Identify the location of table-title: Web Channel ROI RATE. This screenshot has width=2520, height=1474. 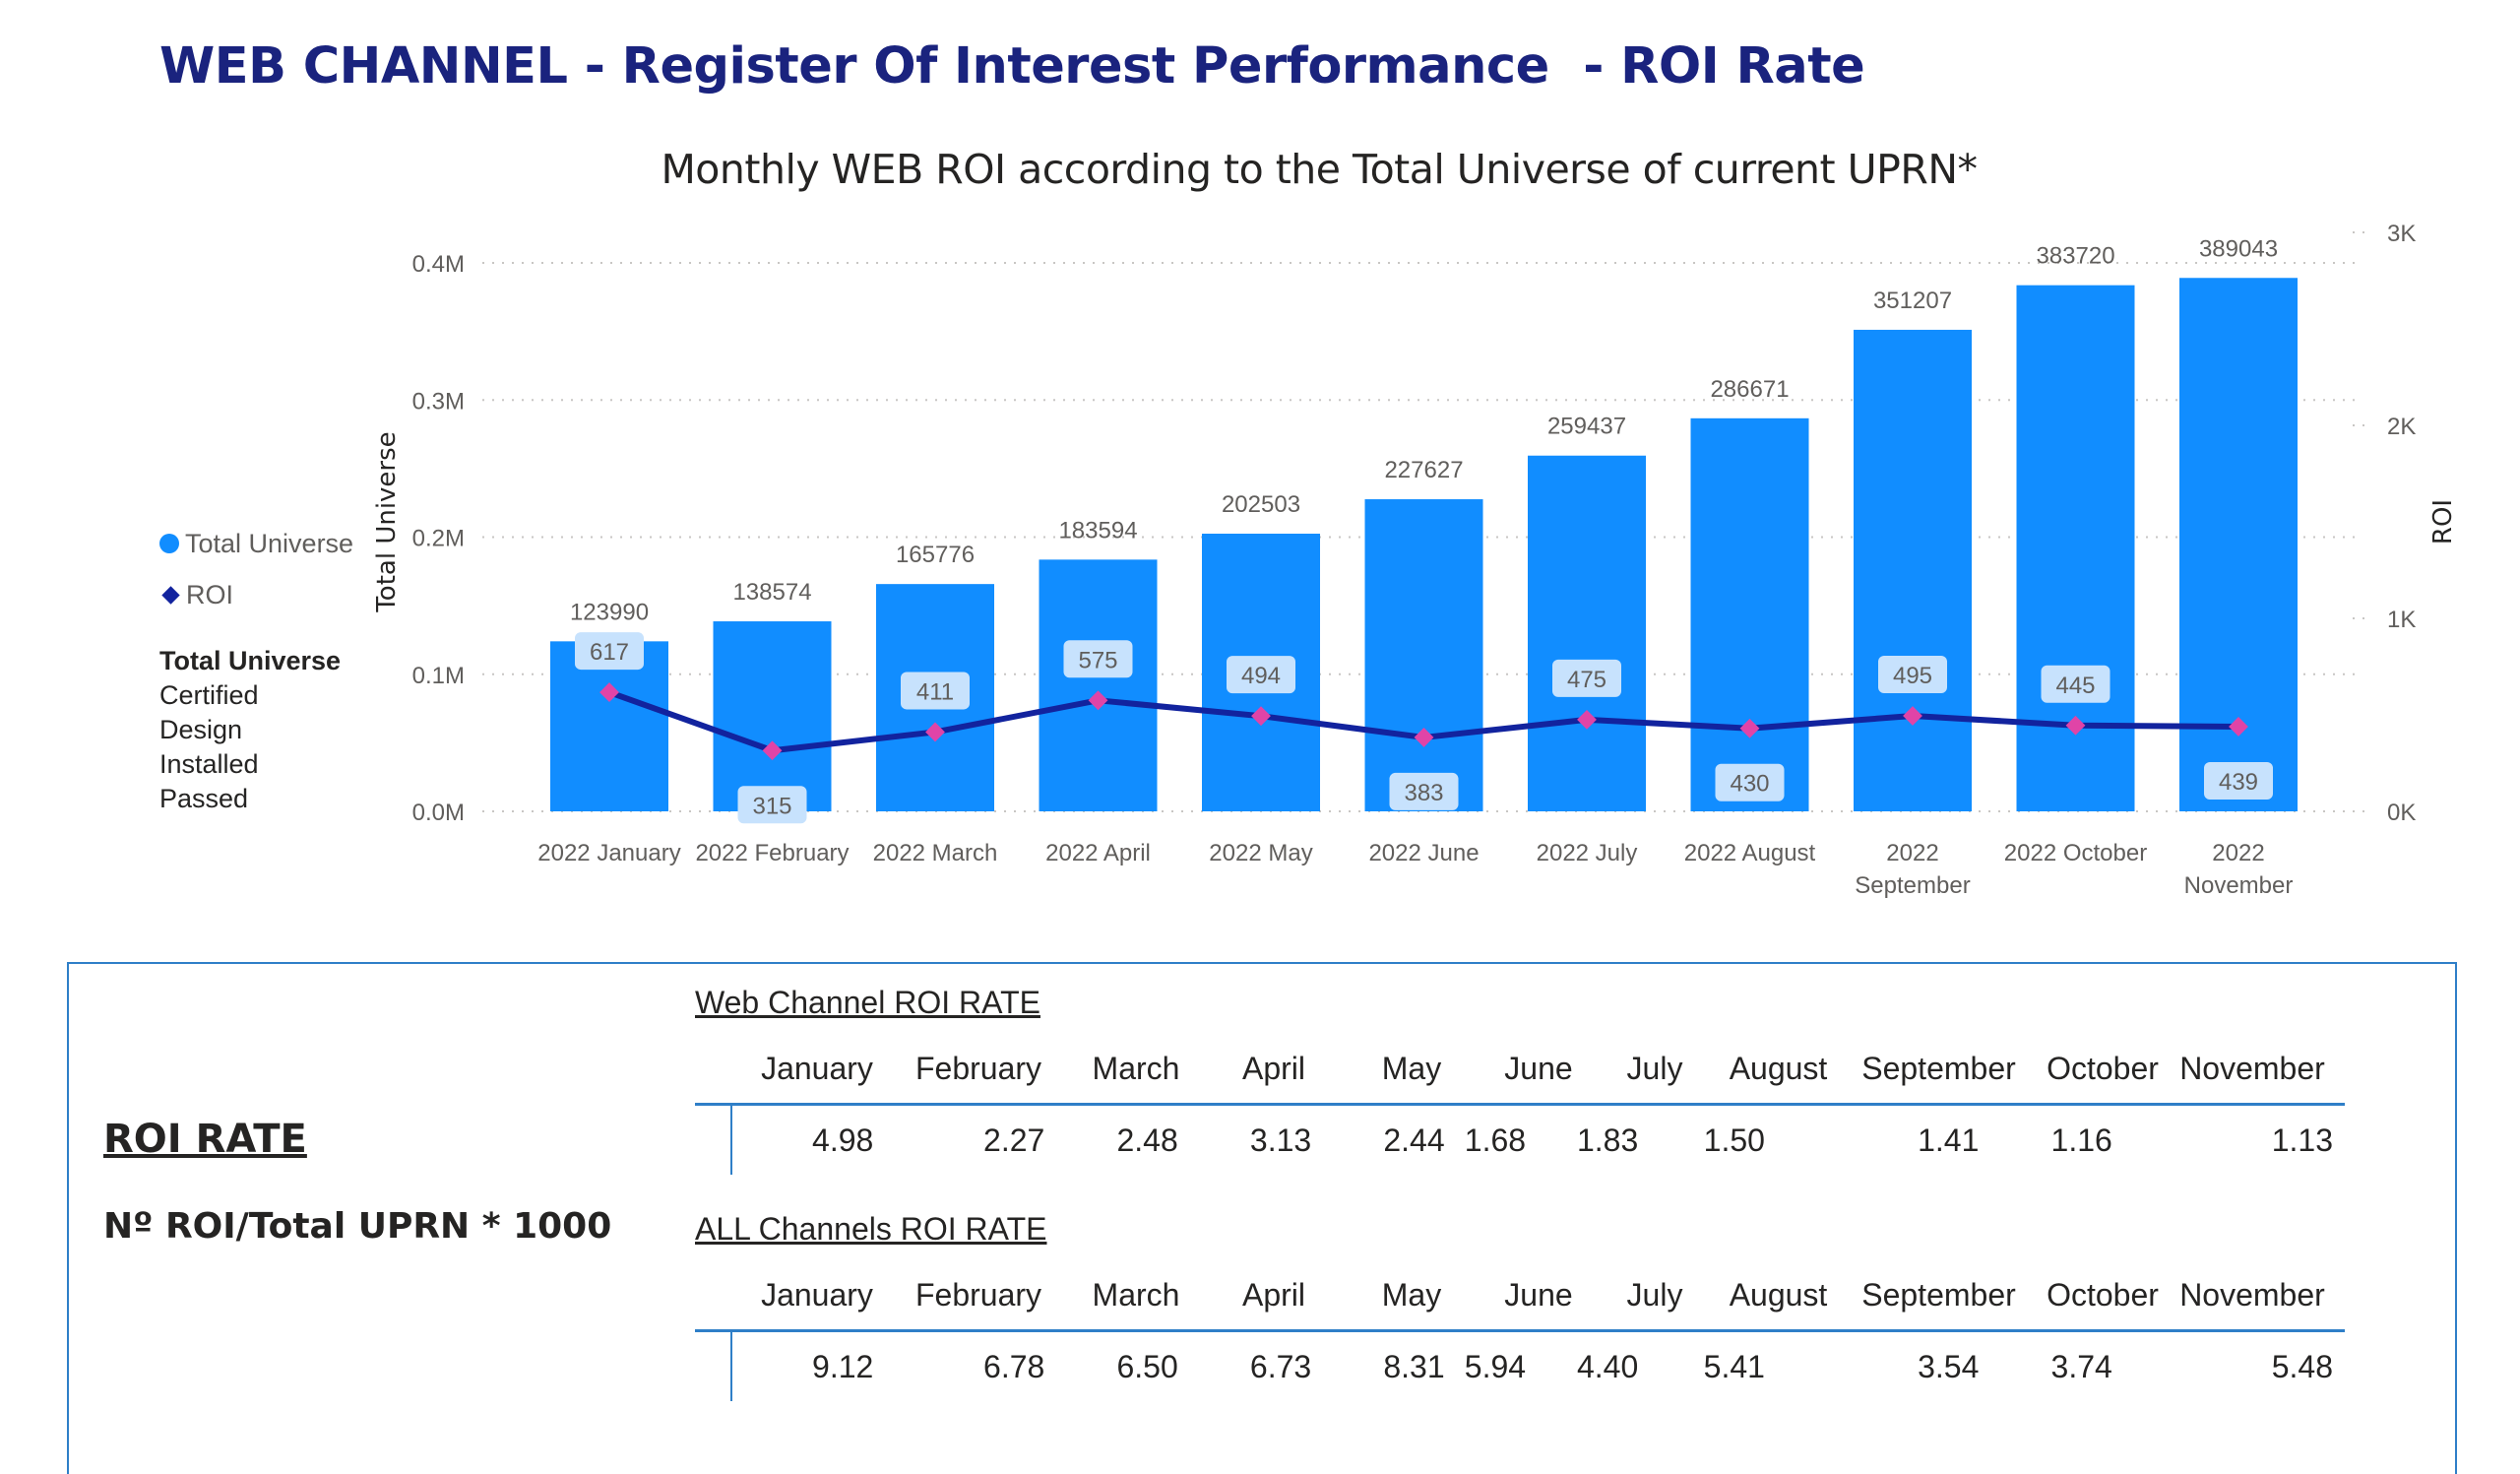
(867, 1003).